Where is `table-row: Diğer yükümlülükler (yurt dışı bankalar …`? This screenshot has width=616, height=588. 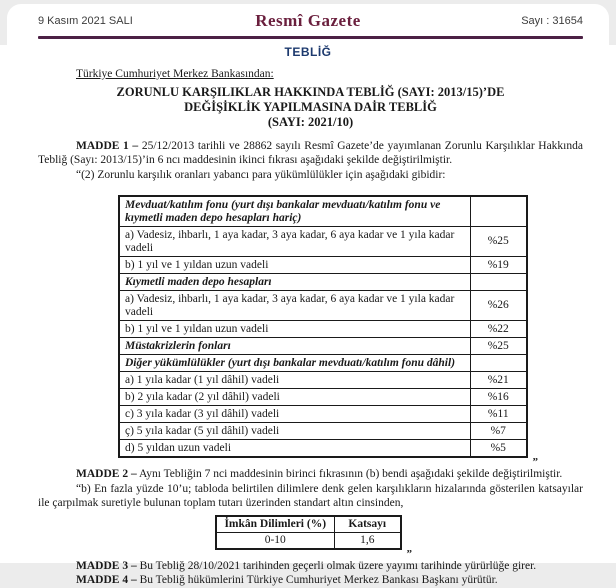 table-row: Diğer yükümlülükler (yurt dışı bankalar … is located at coordinates (323, 363).